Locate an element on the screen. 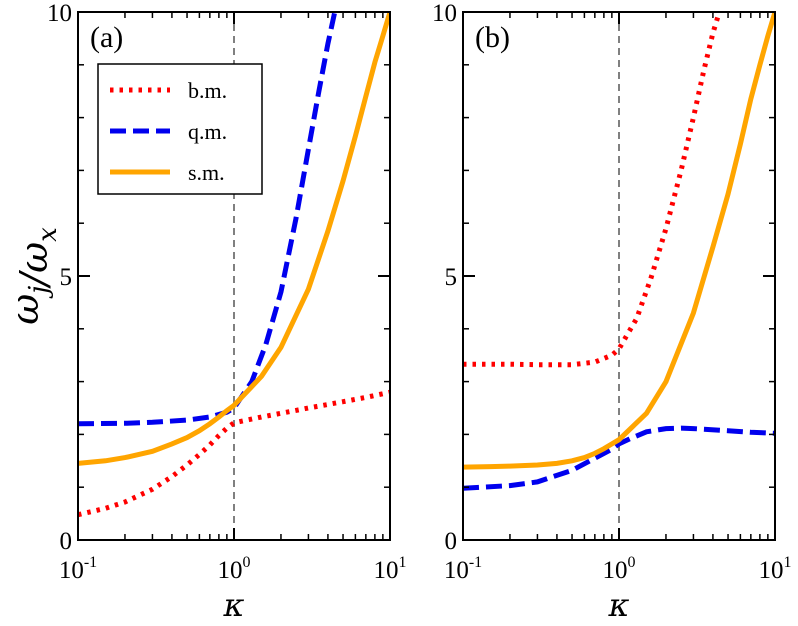  panel-label: (b) is located at coordinates (492, 37).